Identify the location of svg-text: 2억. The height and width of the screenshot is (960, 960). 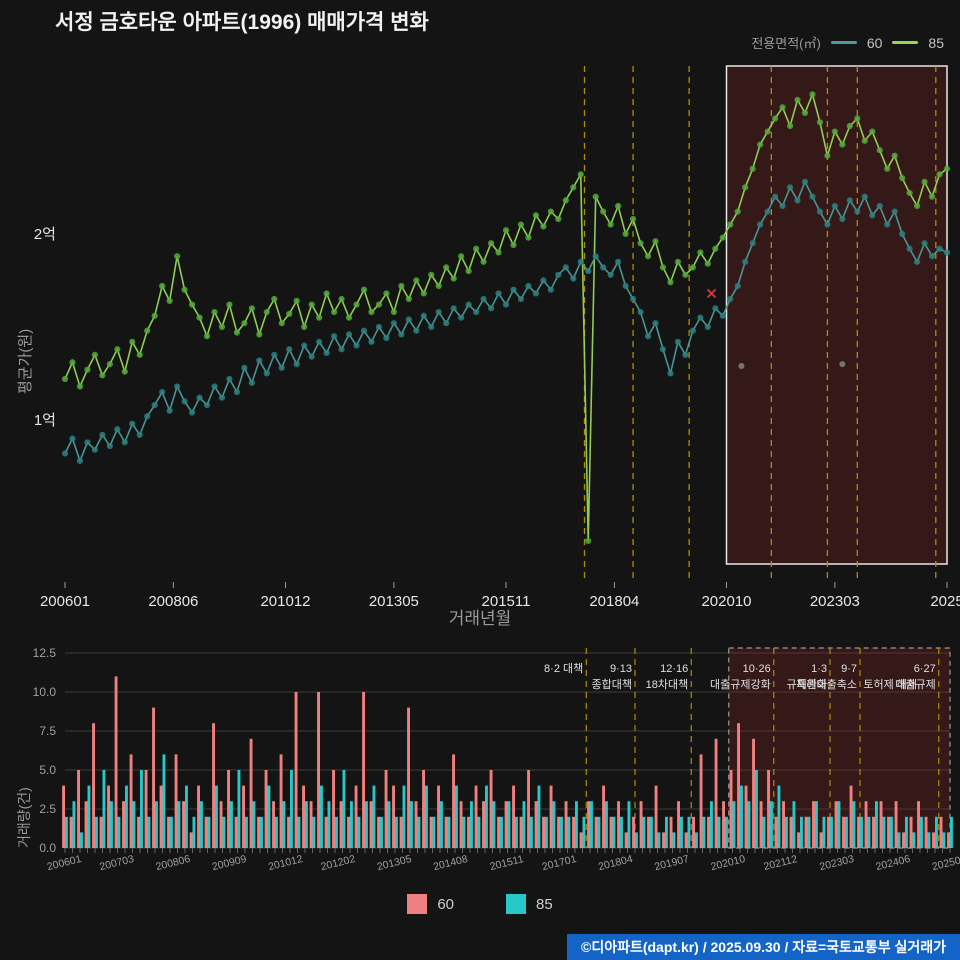
(45, 234).